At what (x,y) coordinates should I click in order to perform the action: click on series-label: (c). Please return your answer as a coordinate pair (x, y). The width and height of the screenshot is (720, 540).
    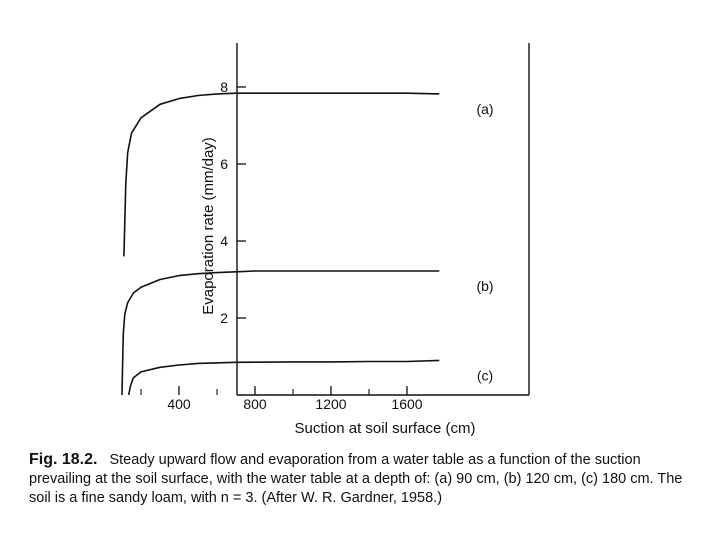
    Looking at the image, I should click on (485, 375).